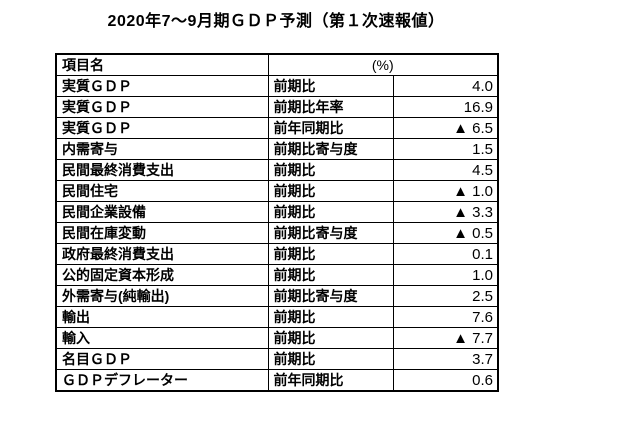 The image size is (623, 421). What do you see at coordinates (162, 233) in the screenshot?
I see `item-cell: 民間在庫変動` at bounding box center [162, 233].